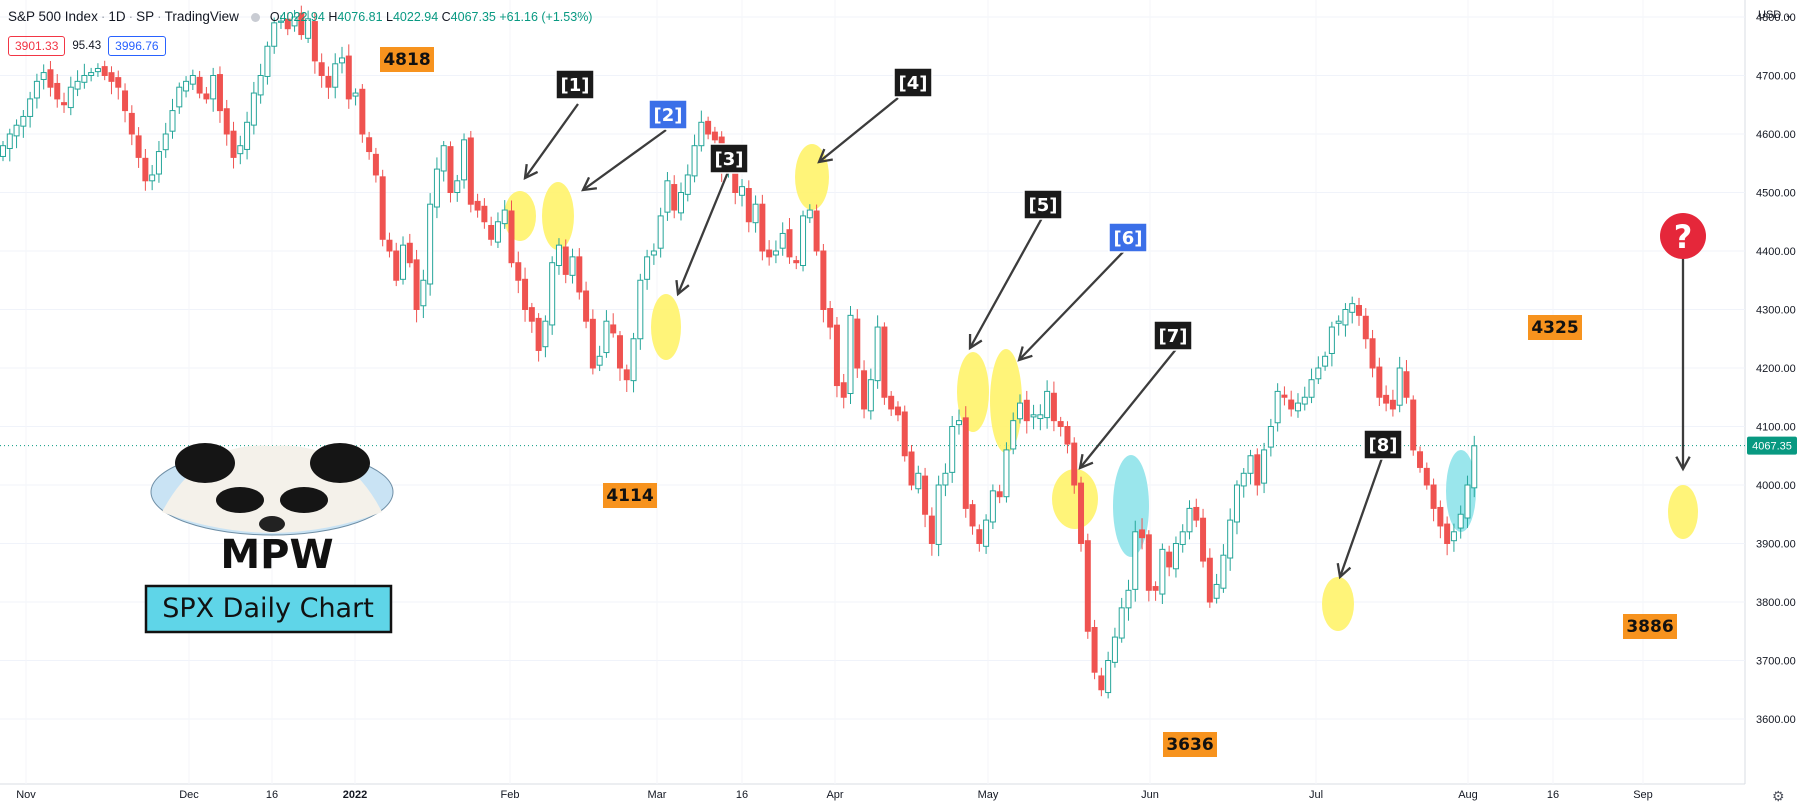 This screenshot has width=1813, height=806. I want to click on highlight-oval, so click(812, 177).